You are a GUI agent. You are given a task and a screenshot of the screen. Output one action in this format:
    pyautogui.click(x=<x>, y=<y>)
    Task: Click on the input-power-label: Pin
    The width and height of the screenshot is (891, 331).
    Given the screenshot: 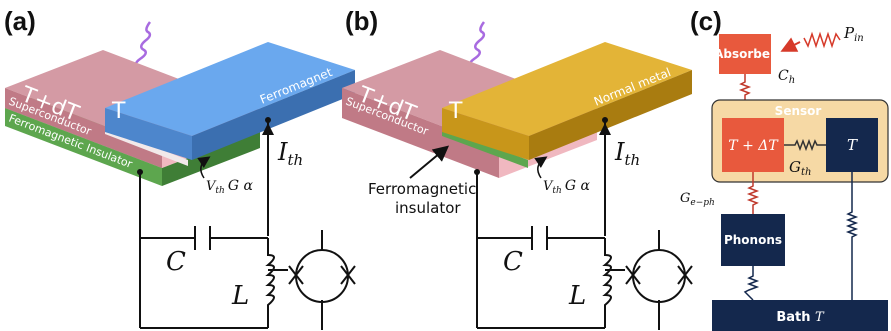 What is the action you would take?
    pyautogui.click(x=853, y=34)
    